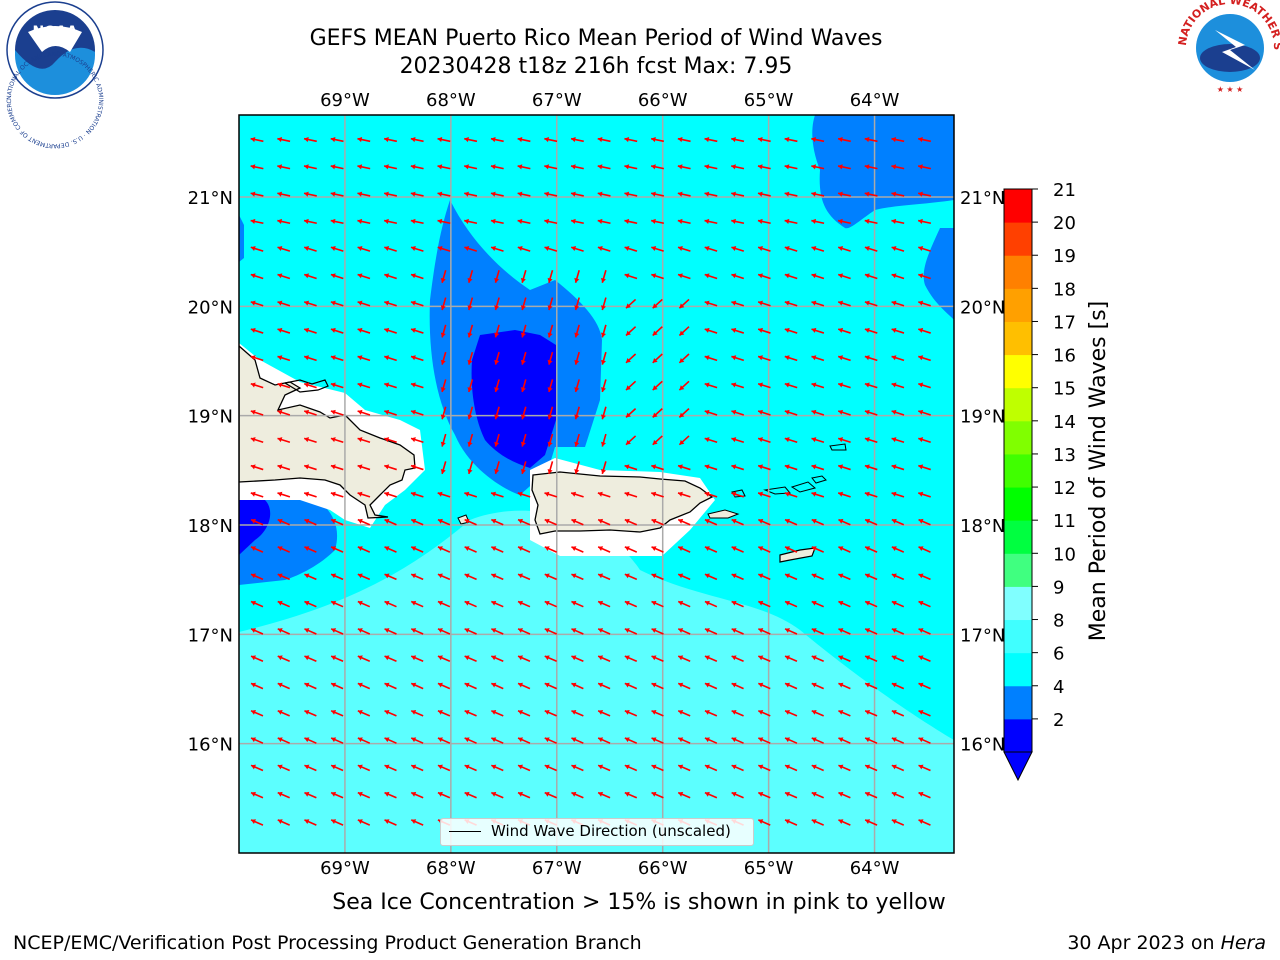 The width and height of the screenshot is (1280, 960). Describe the element at coordinates (1141, 943) in the screenshot. I see `footer-date-text: 30 Apr 2023 on` at that location.